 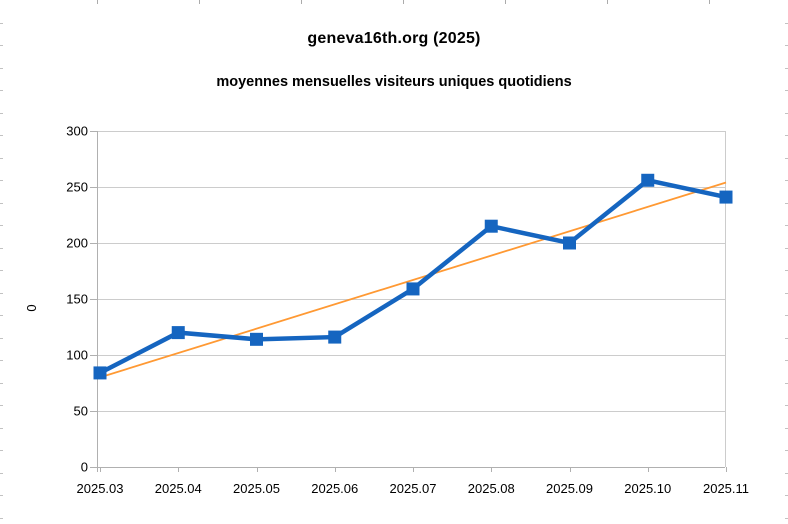 I want to click on x-tick-label: 2025.11, so click(x=726, y=488).